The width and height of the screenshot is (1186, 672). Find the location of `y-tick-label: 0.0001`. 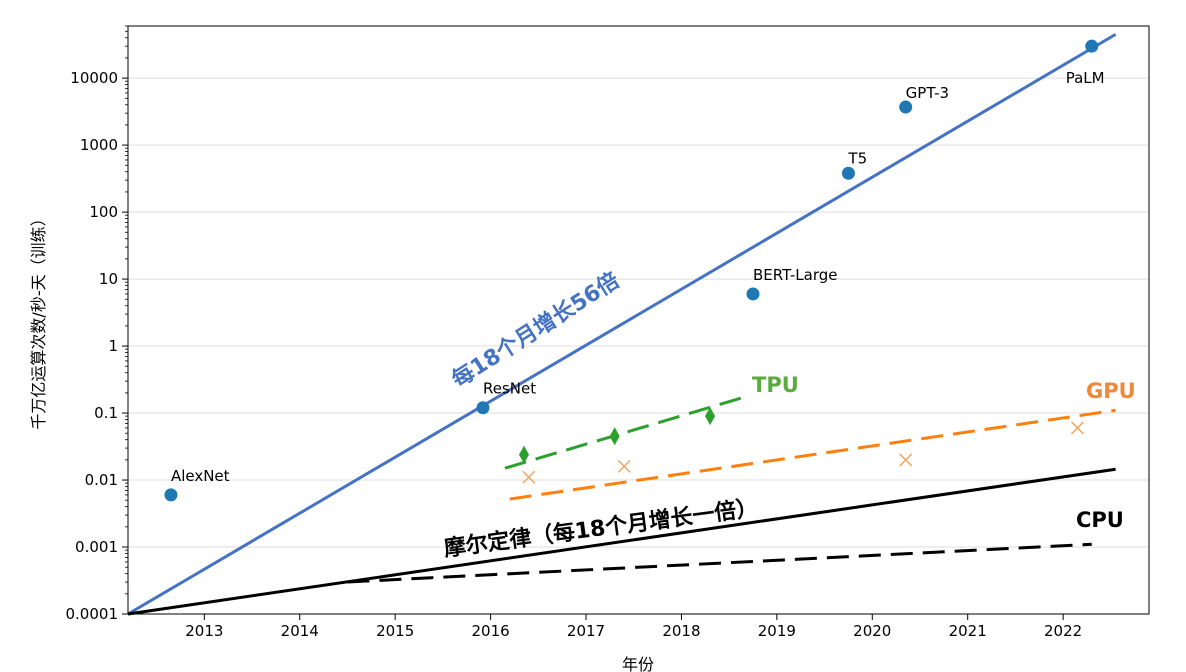

y-tick-label: 0.0001 is located at coordinates (92, 614).